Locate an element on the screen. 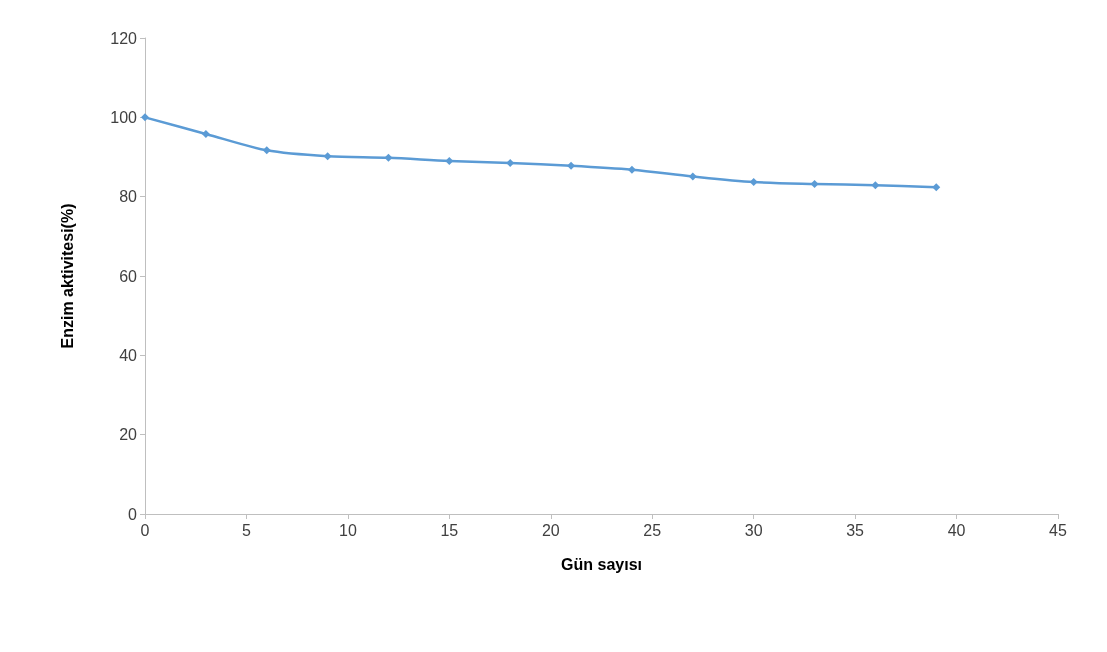  y-tick-label: 0 is located at coordinates (133, 514).